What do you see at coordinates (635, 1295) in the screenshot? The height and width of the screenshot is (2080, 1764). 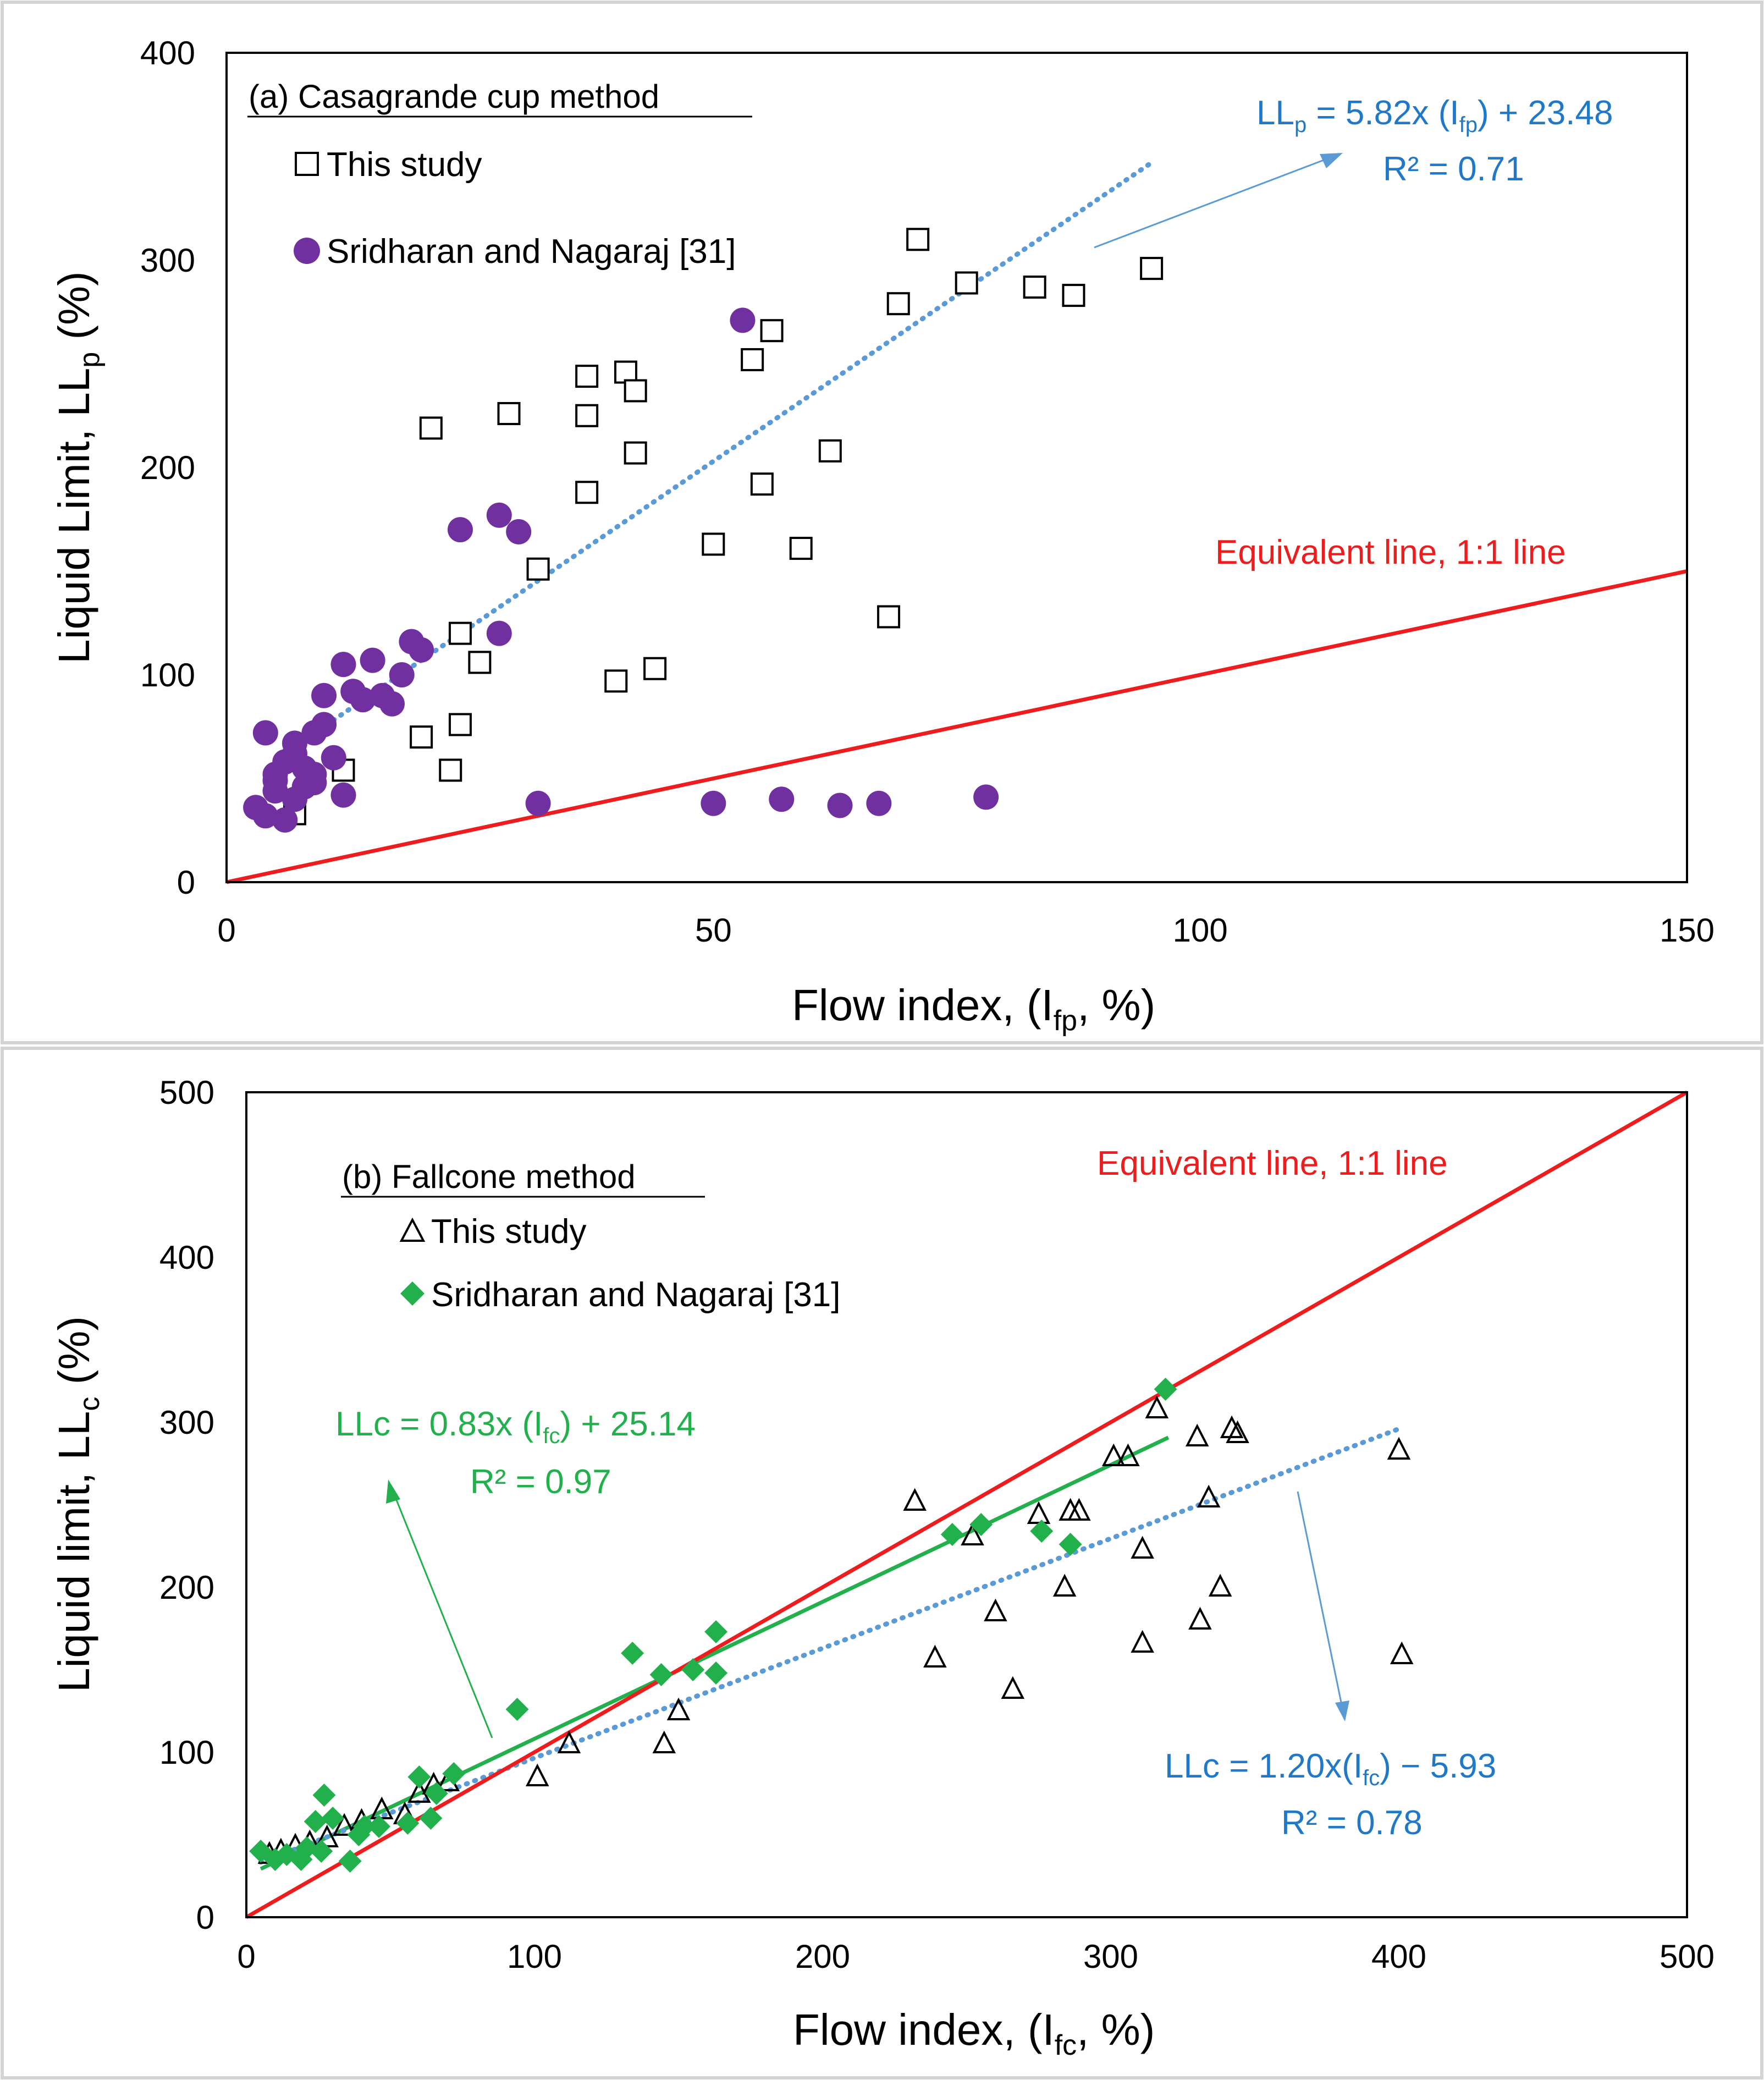 I see `legend-b-label-sridharan: Sridharan and Nagaraj [31]` at bounding box center [635, 1295].